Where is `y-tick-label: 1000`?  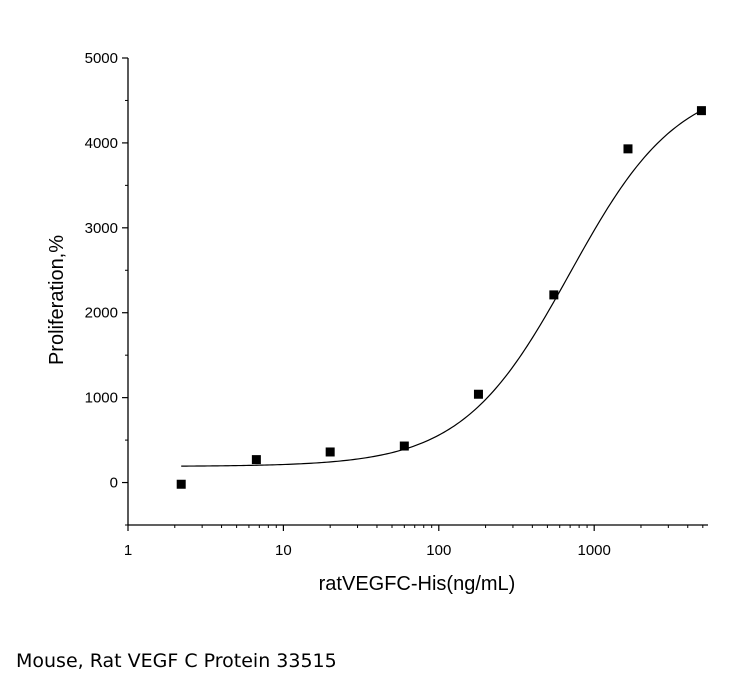 y-tick-label: 1000 is located at coordinates (101, 398).